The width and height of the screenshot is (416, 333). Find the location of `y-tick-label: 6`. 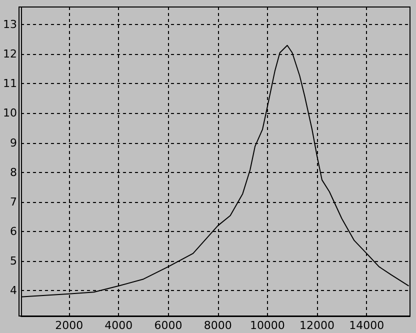

y-tick-label: 6 is located at coordinates (13, 231).